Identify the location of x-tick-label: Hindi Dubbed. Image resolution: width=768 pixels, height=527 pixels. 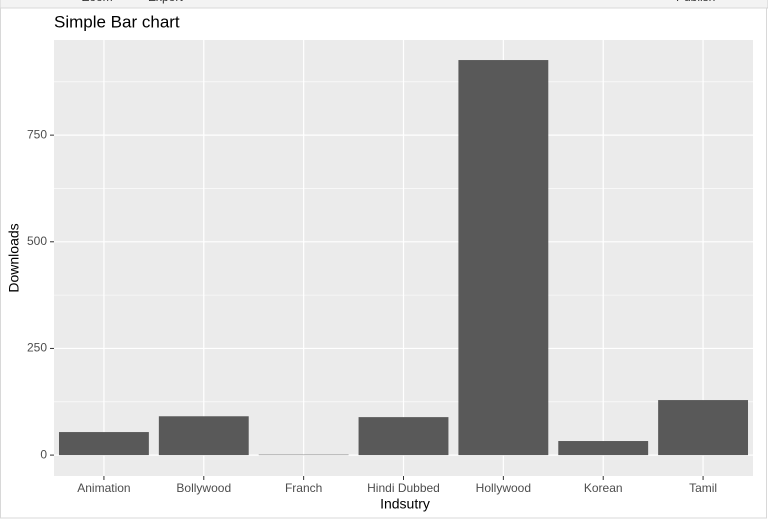
(403, 488).